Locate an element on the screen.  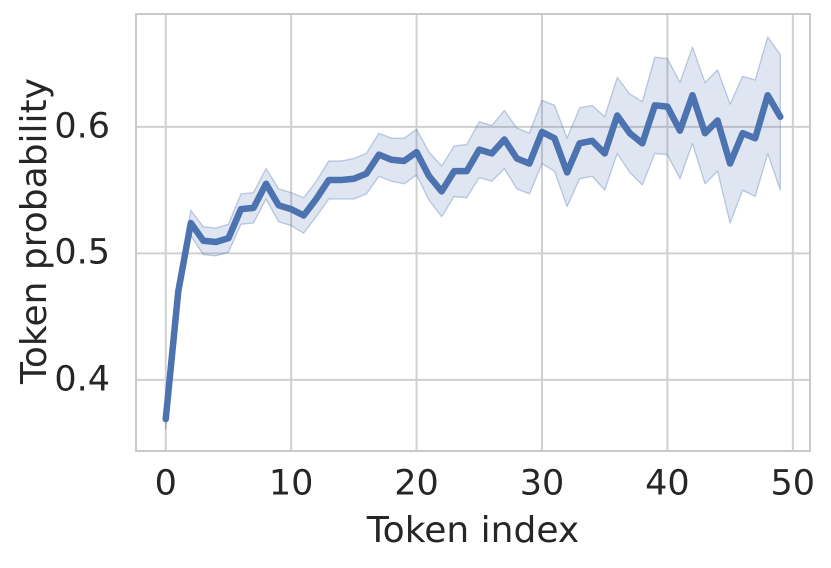
x-tick-label: 40 is located at coordinates (667, 483).